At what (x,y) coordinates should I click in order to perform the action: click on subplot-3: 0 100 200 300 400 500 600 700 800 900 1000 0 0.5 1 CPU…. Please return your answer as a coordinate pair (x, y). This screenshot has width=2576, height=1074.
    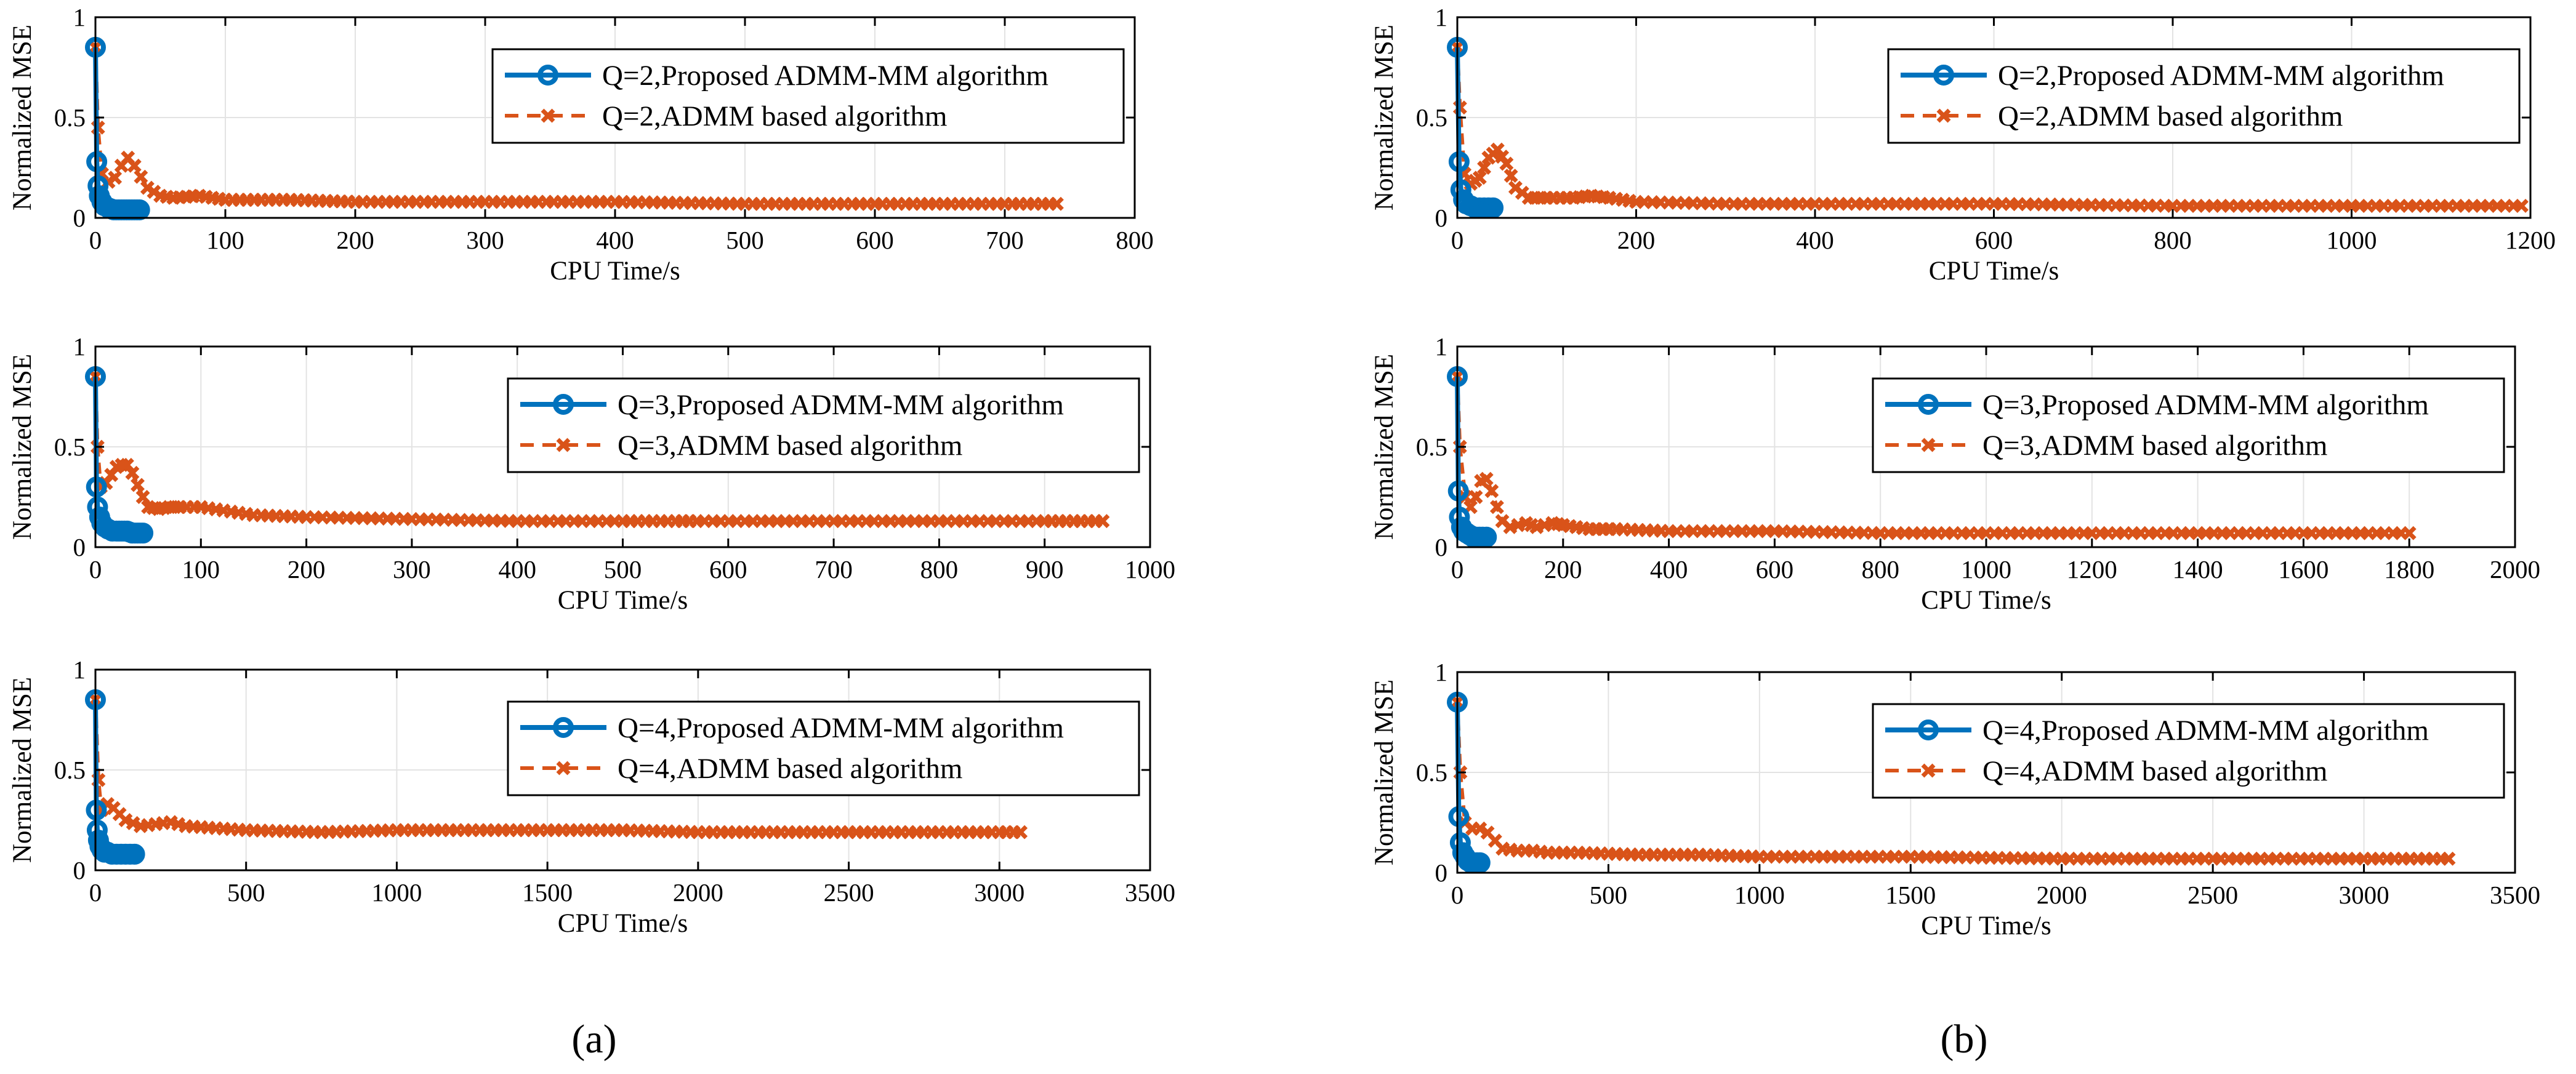
    Looking at the image, I should click on (591, 473).